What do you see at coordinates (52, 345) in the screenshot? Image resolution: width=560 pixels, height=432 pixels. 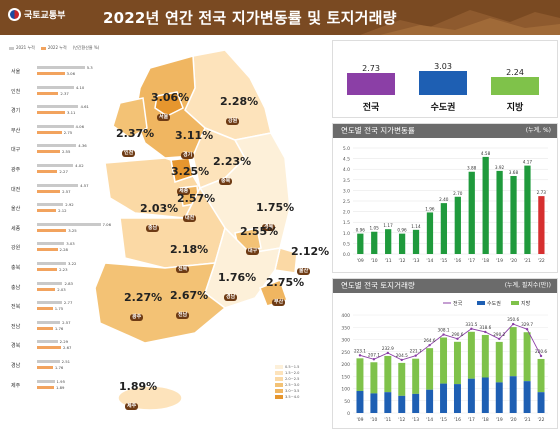 I see `region-bar-row: 경북 2.29 2.67` at bounding box center [52, 345].